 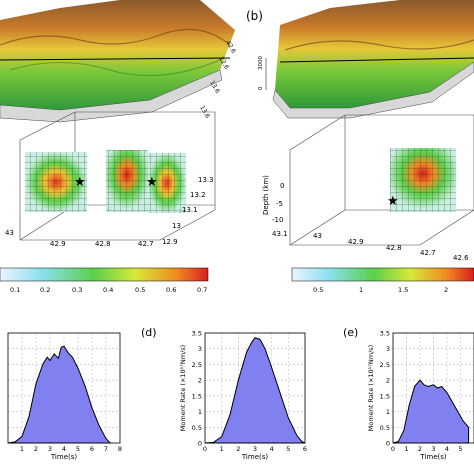 What do you see at coordinates (64, 457) in the screenshot?
I see `x-axis-label-c: Time(s)` at bounding box center [64, 457].